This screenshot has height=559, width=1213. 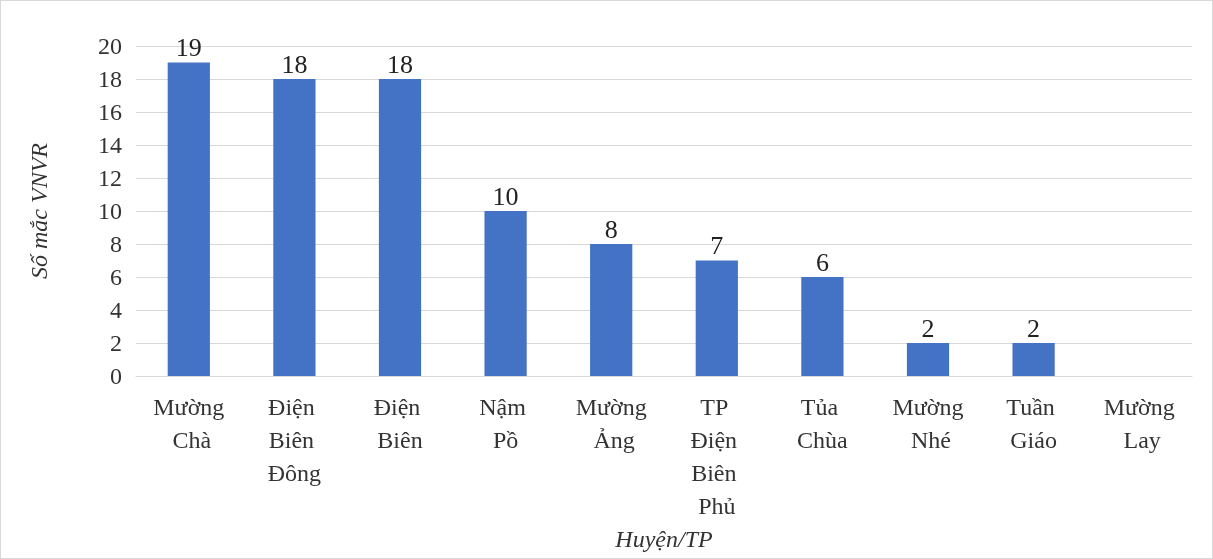 What do you see at coordinates (189, 423) in the screenshot?
I see `x-tick-label: Mường Chà` at bounding box center [189, 423].